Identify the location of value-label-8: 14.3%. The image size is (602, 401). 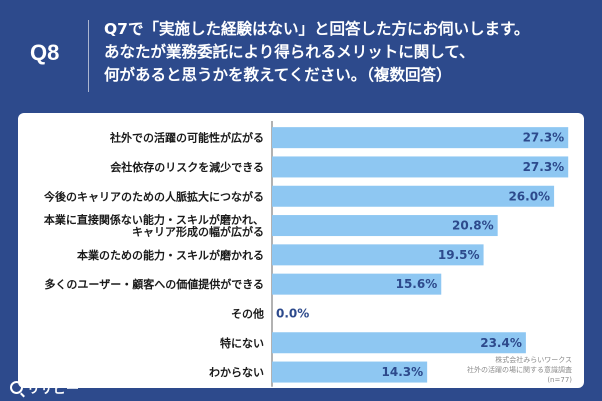
(403, 372).